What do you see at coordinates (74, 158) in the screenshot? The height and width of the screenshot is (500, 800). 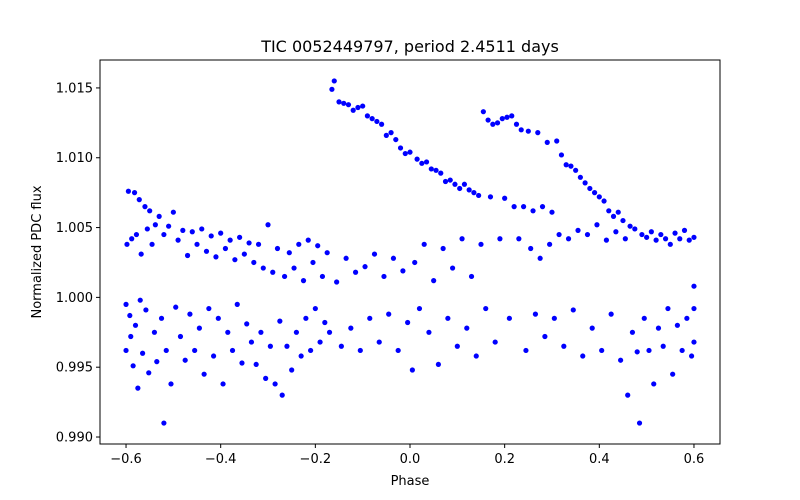 I see `y-tick-label: 1.010` at bounding box center [74, 158].